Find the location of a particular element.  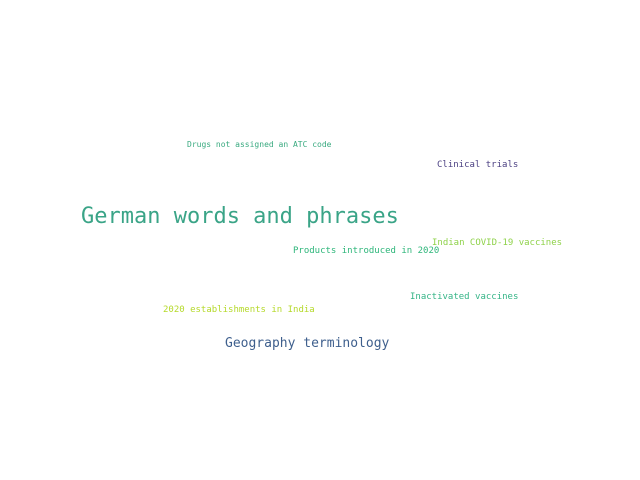

word-drugs-not-assigned-atc-code: Drugs not assigned an ATC code is located at coordinates (259, 144).